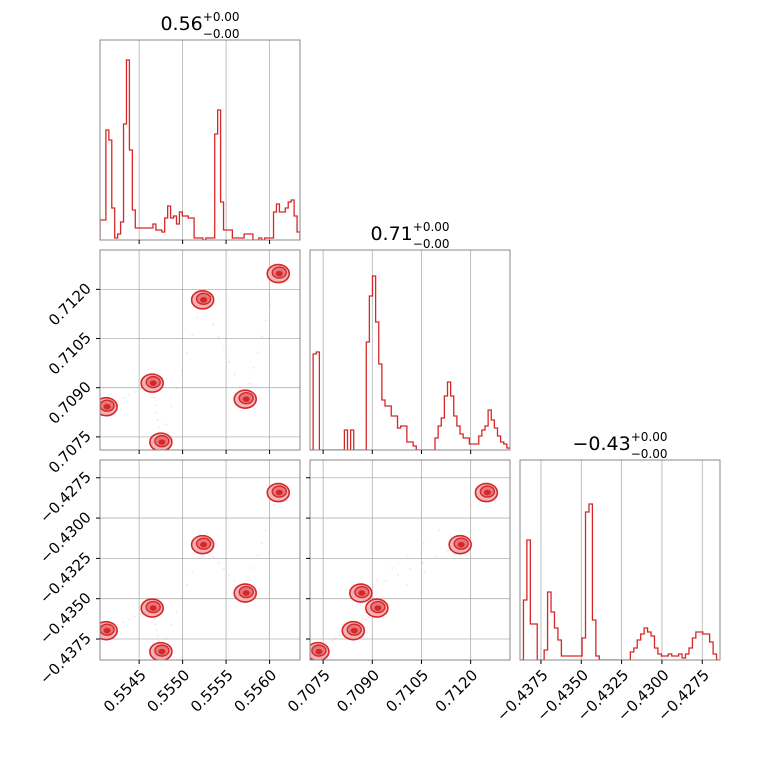  Describe the element at coordinates (255, 691) in the screenshot. I see `x-tick-label: 0.5560` at that location.